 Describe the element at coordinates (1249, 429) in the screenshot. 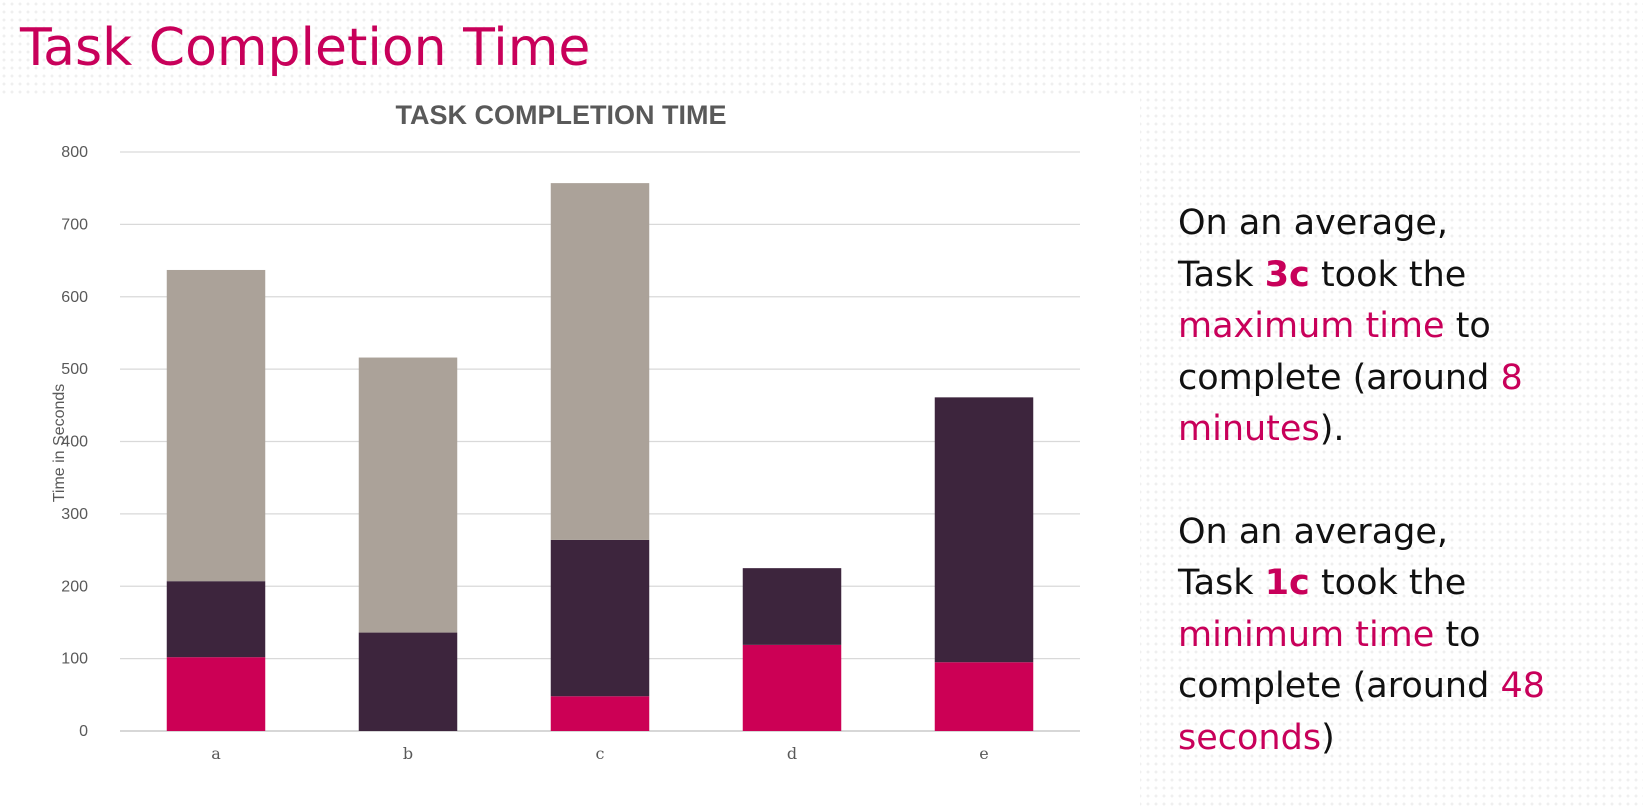

I see `p1-unit: minutes` at that location.